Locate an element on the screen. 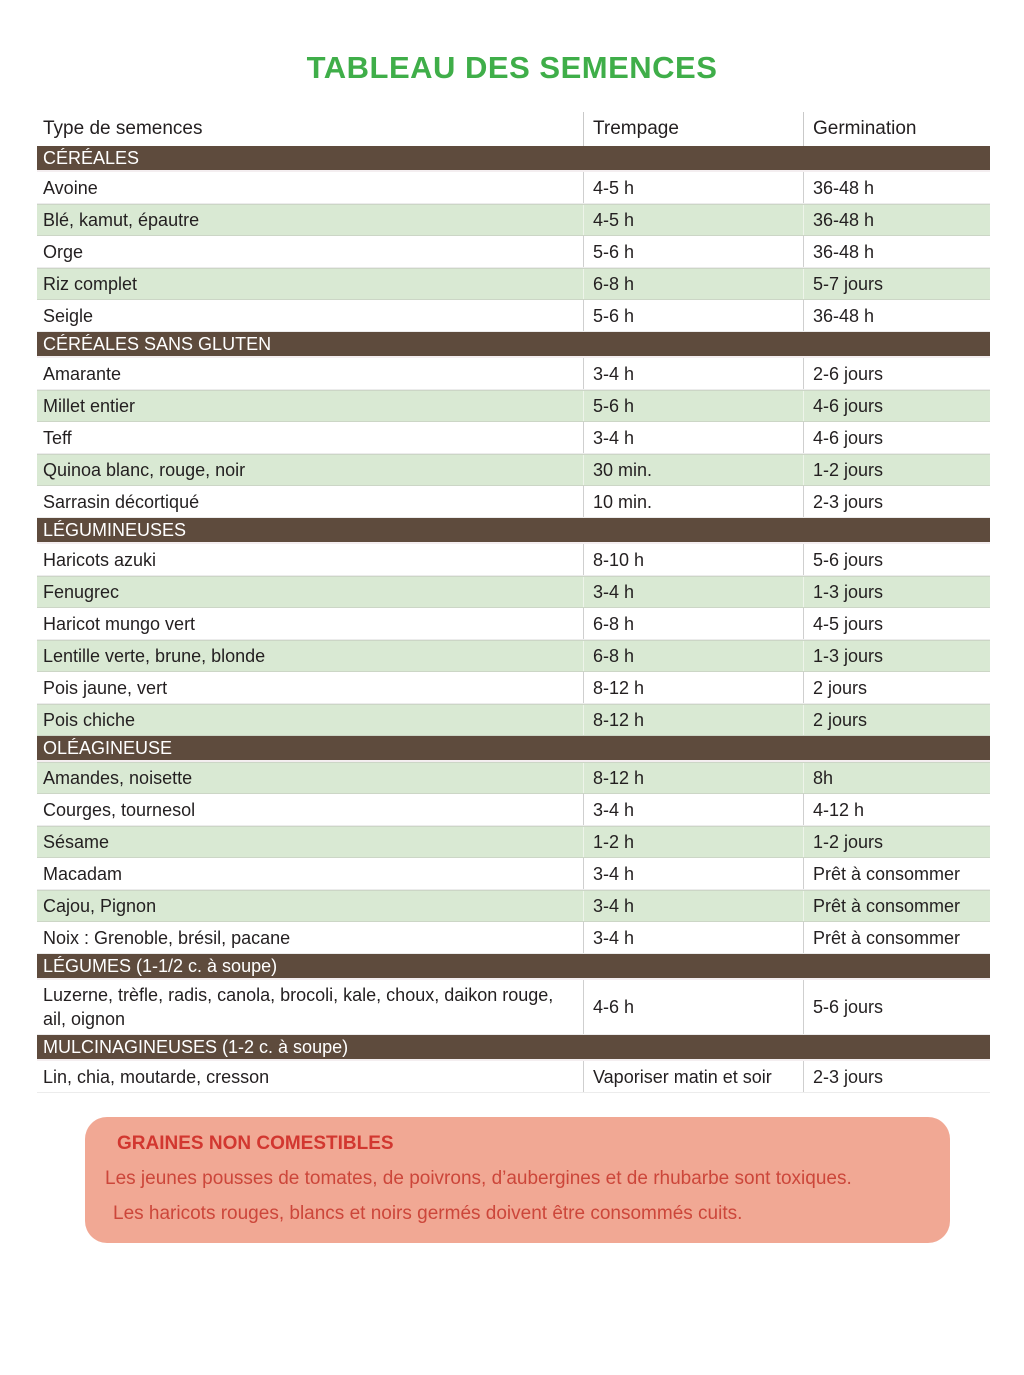 The image size is (1024, 1375). section-header: CÉRÉALES is located at coordinates (513, 159).